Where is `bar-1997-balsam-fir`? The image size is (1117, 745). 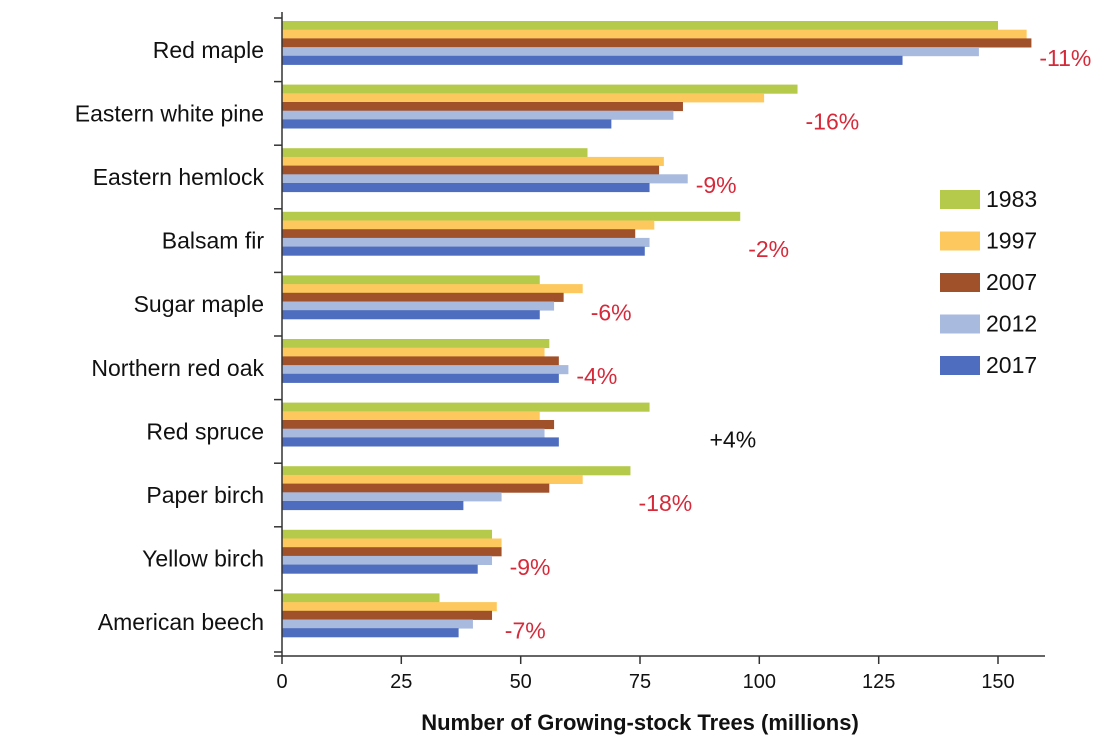
bar-1997-balsam-fir is located at coordinates (468, 225).